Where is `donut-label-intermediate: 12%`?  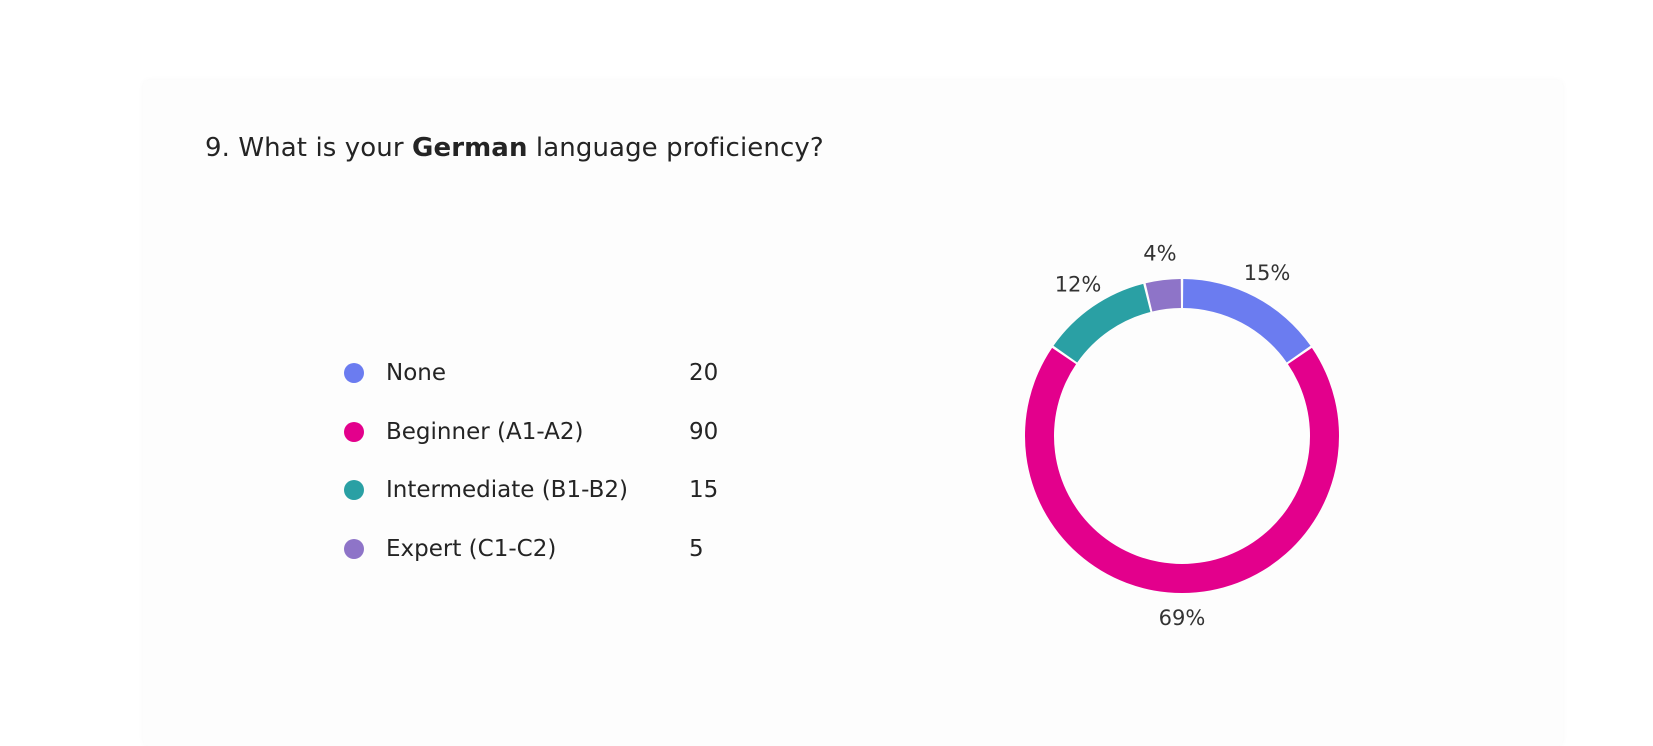
donut-label-intermediate: 12% is located at coordinates (1078, 284).